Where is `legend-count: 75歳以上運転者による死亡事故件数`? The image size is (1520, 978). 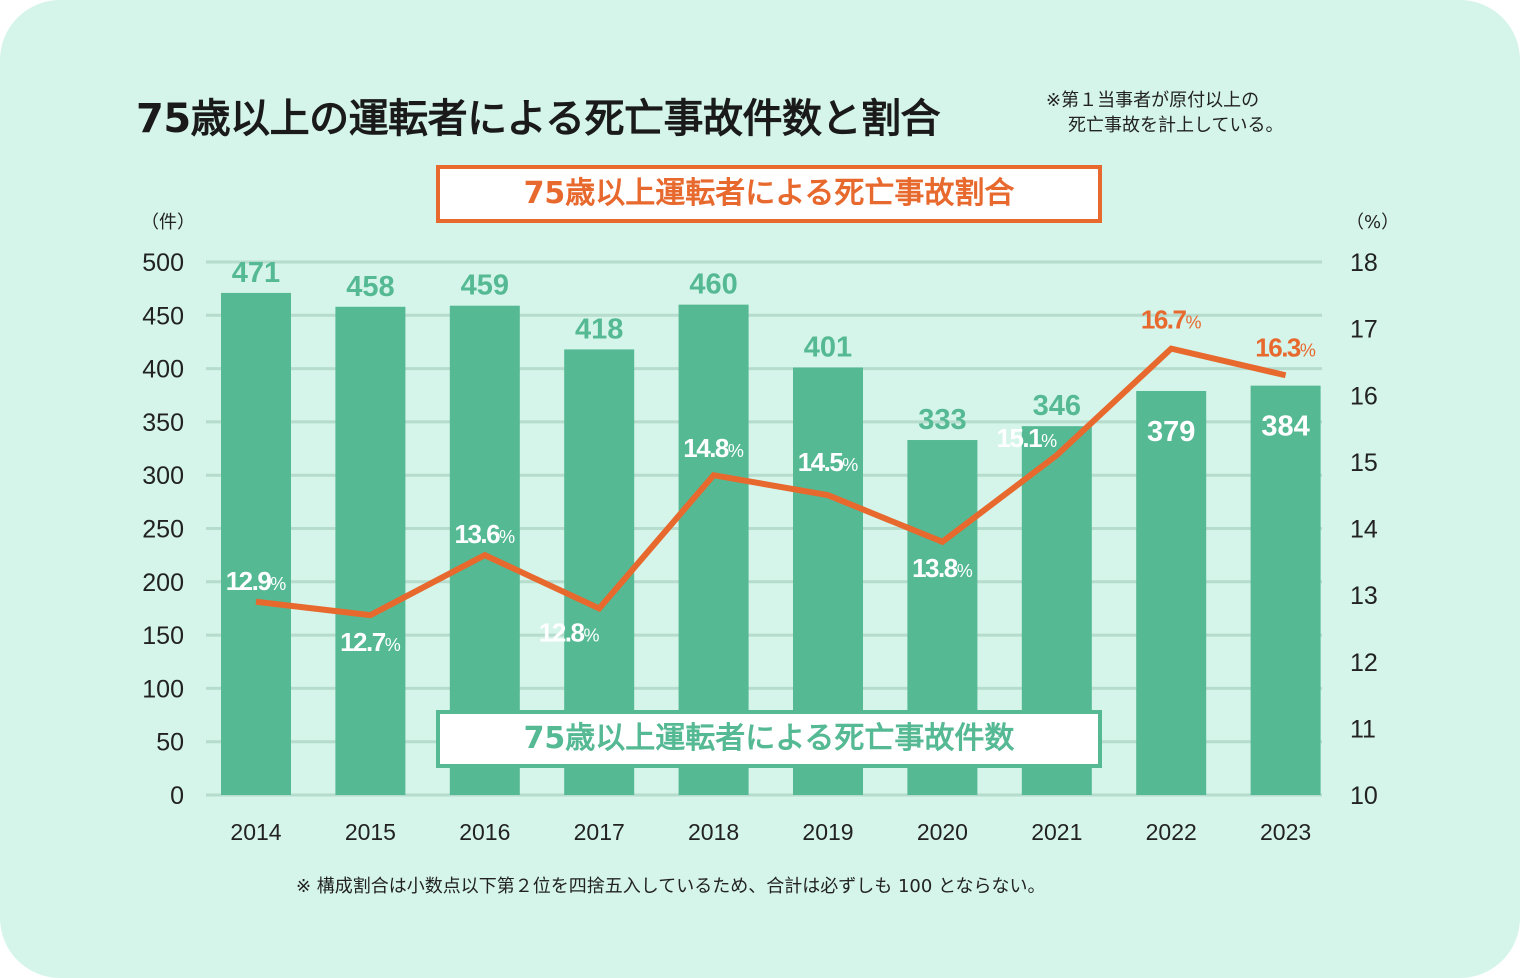
legend-count: 75歳以上運転者による死亡事故件数 is located at coordinates (769, 739).